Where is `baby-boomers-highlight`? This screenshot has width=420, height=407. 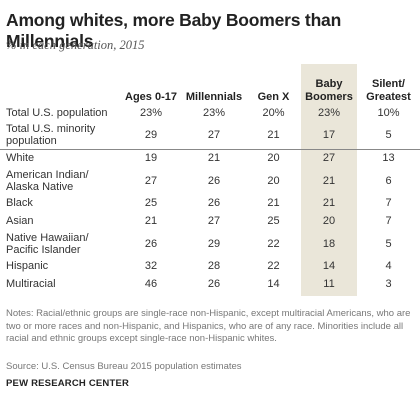 baby-boomers-highlight is located at coordinates (329, 180).